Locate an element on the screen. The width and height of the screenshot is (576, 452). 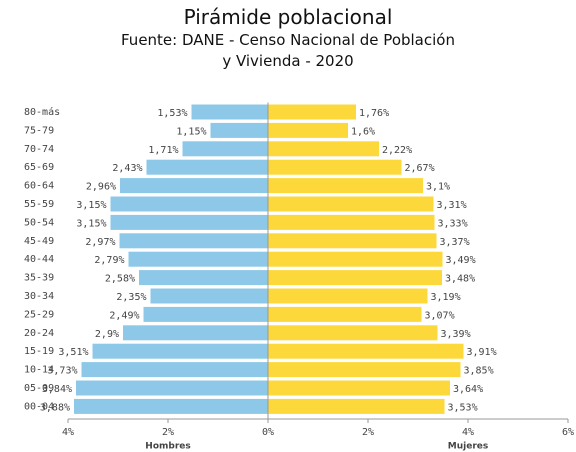
axis-label: Hombres is located at coordinates (167, 447).